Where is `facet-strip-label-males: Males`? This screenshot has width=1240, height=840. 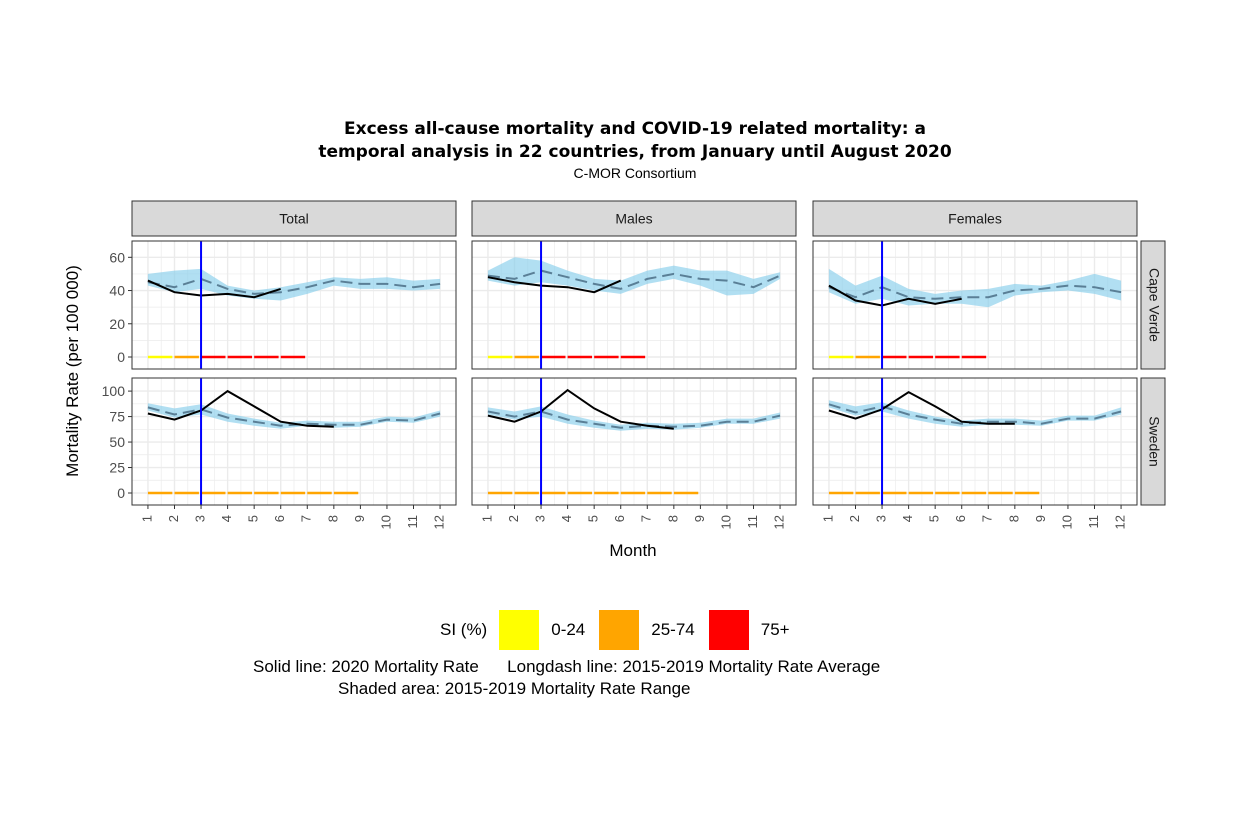 facet-strip-label-males: Males is located at coordinates (633, 219).